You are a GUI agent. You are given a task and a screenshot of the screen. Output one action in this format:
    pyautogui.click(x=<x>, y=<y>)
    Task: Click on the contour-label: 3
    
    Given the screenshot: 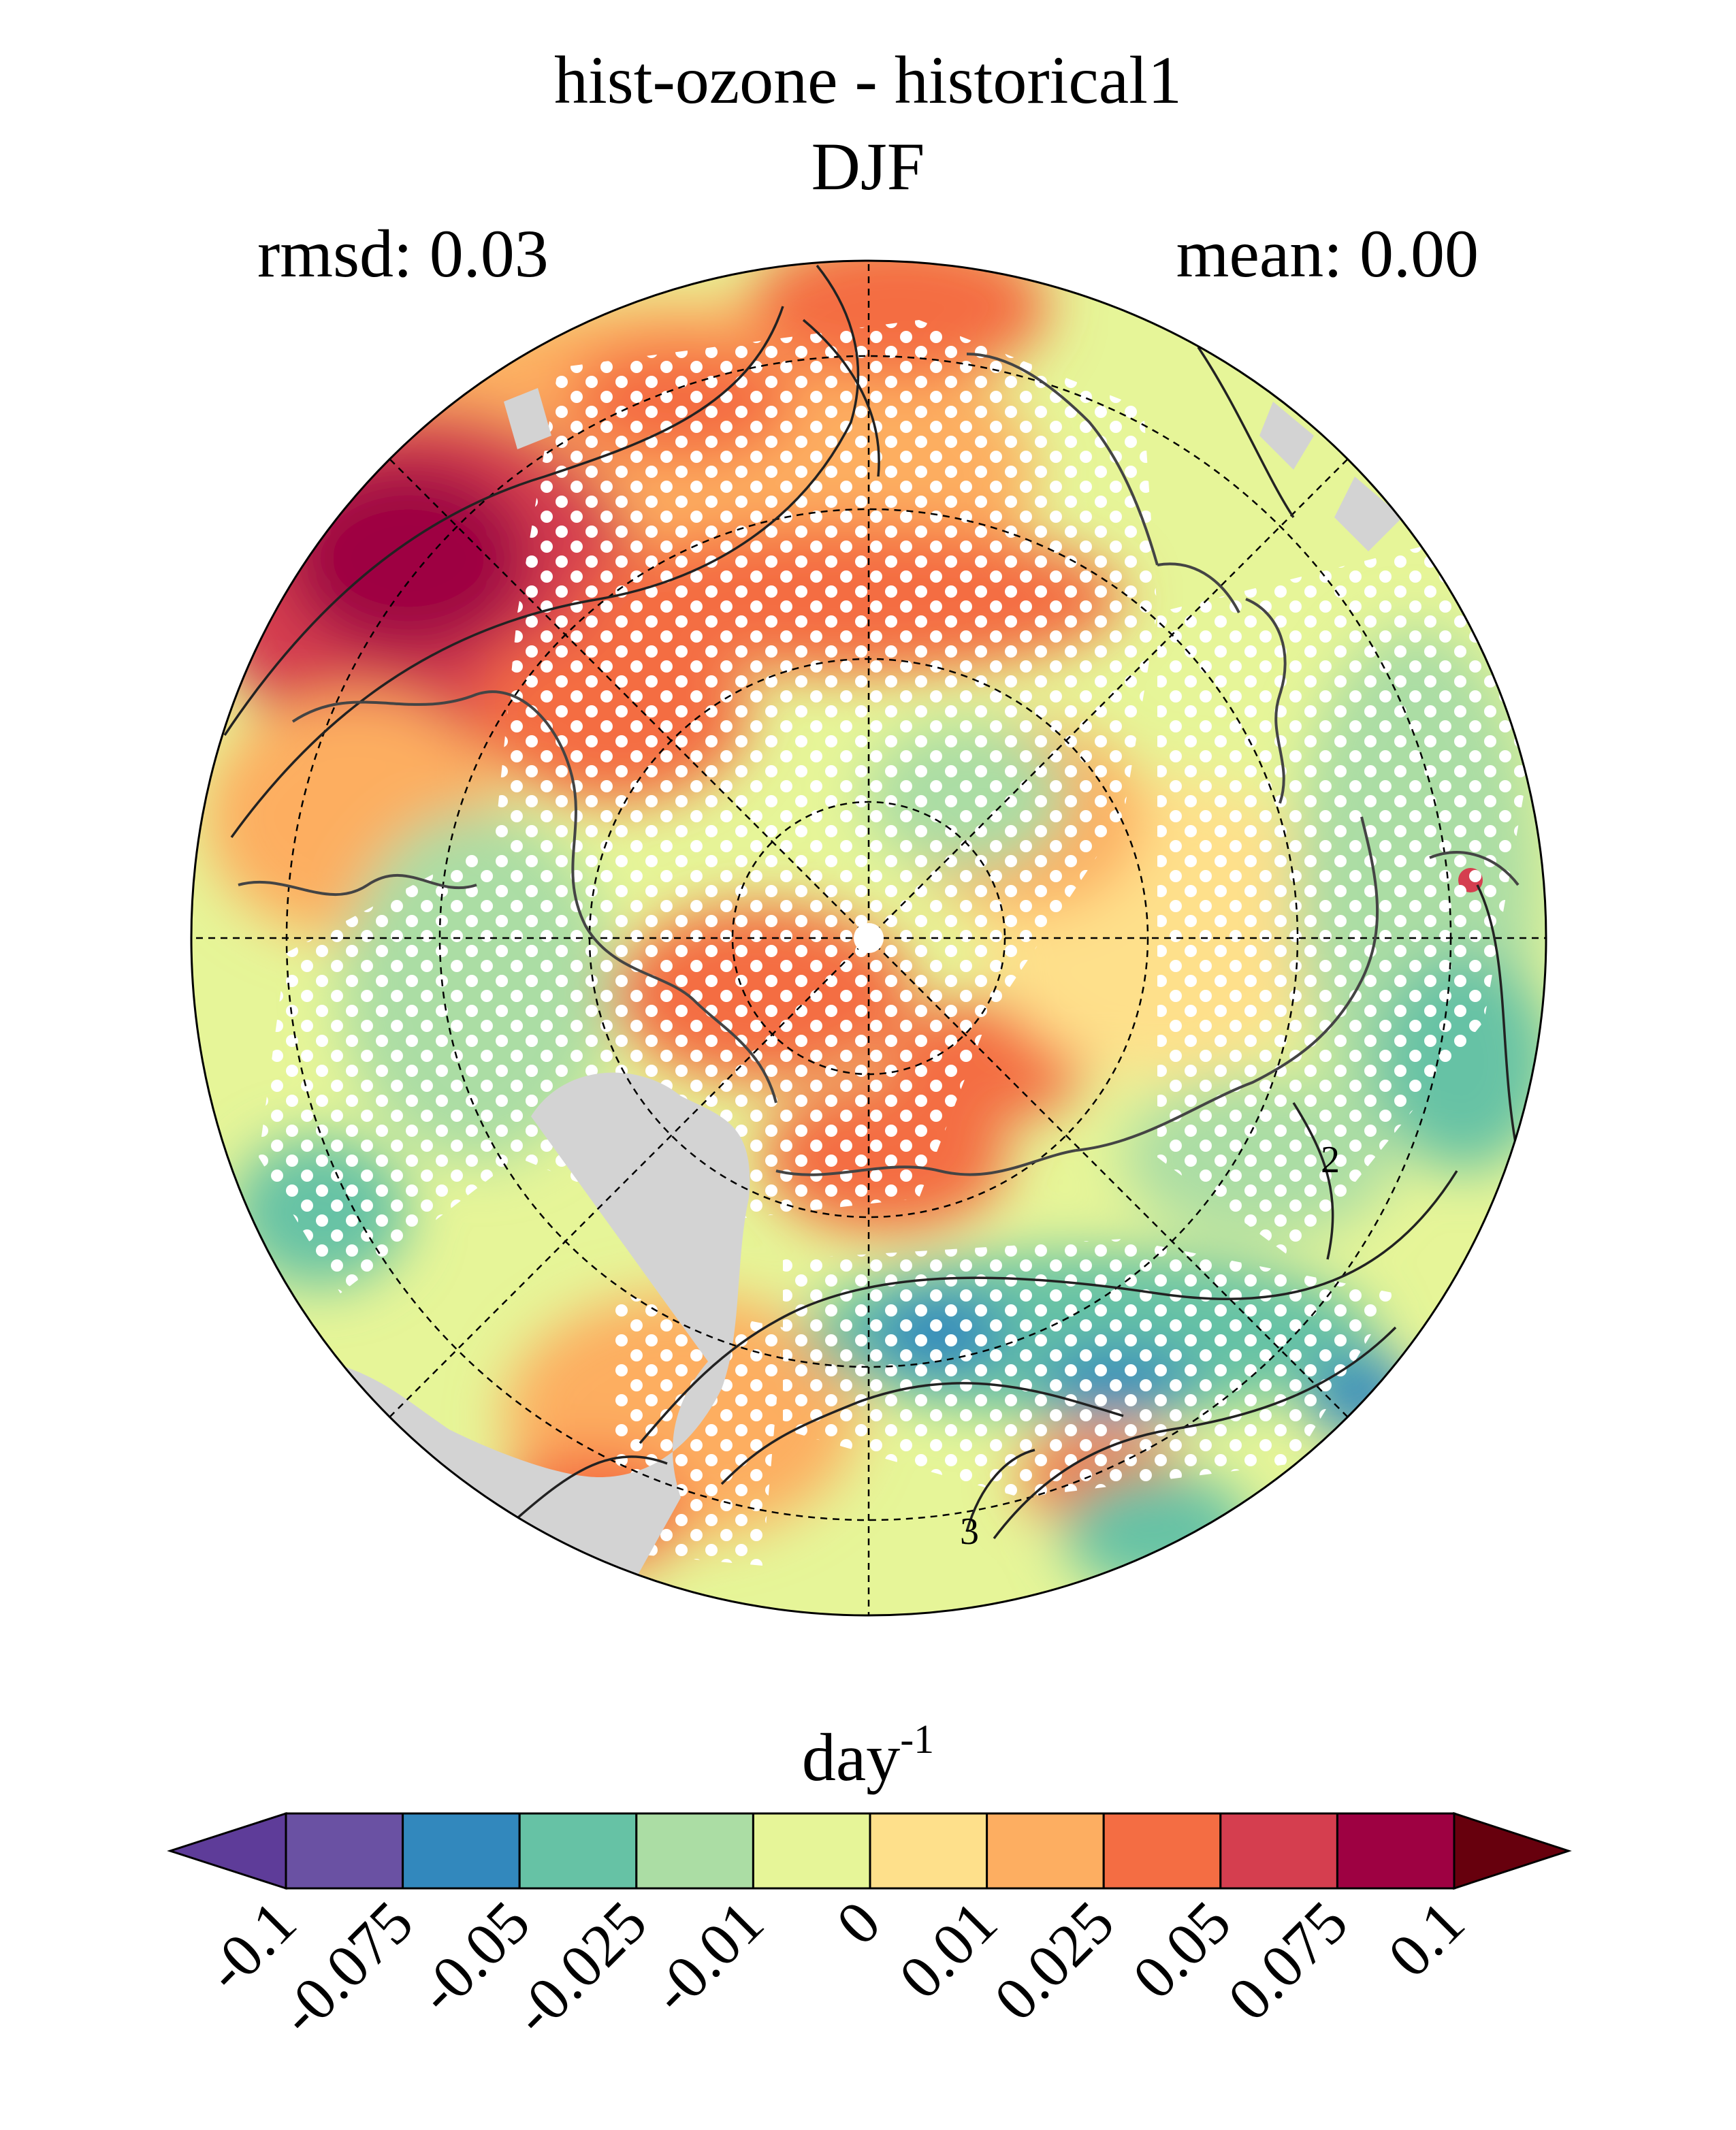 What is the action you would take?
    pyautogui.click(x=969, y=1532)
    